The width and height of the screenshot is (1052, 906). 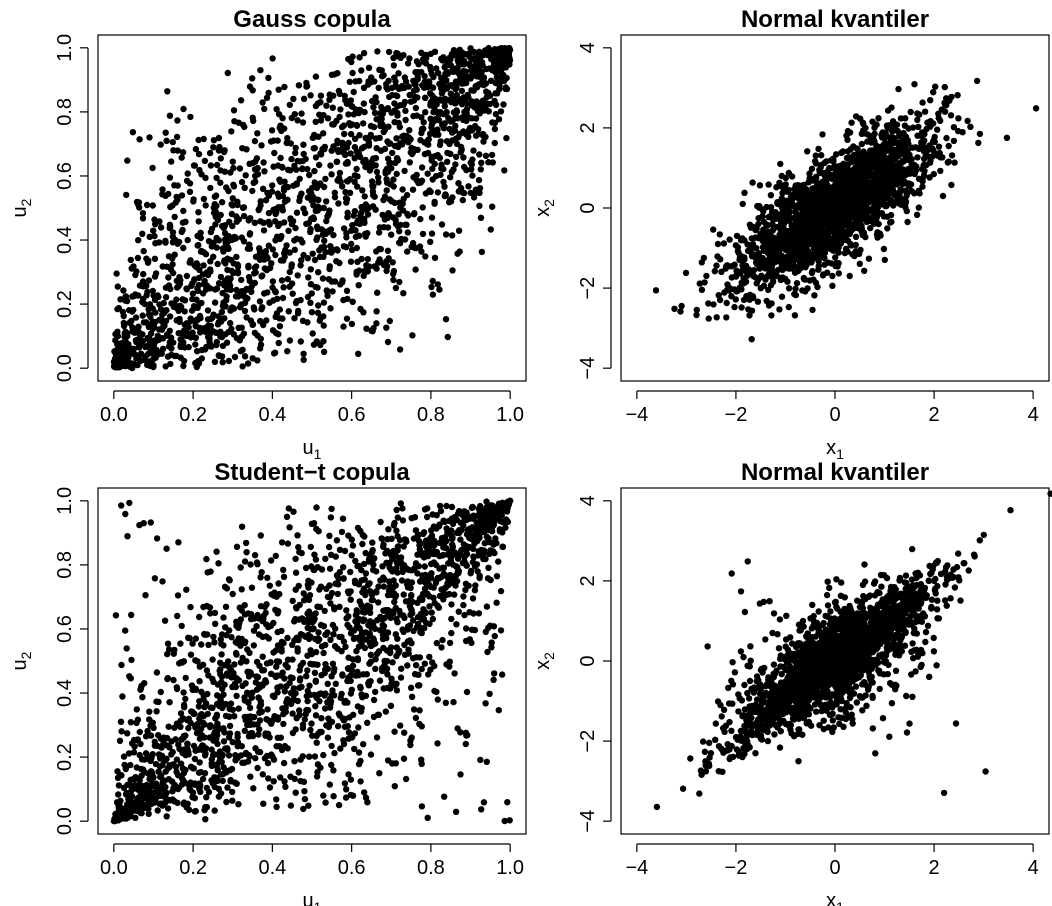 I want to click on y-axis-label: x2, so click(x=544, y=208).